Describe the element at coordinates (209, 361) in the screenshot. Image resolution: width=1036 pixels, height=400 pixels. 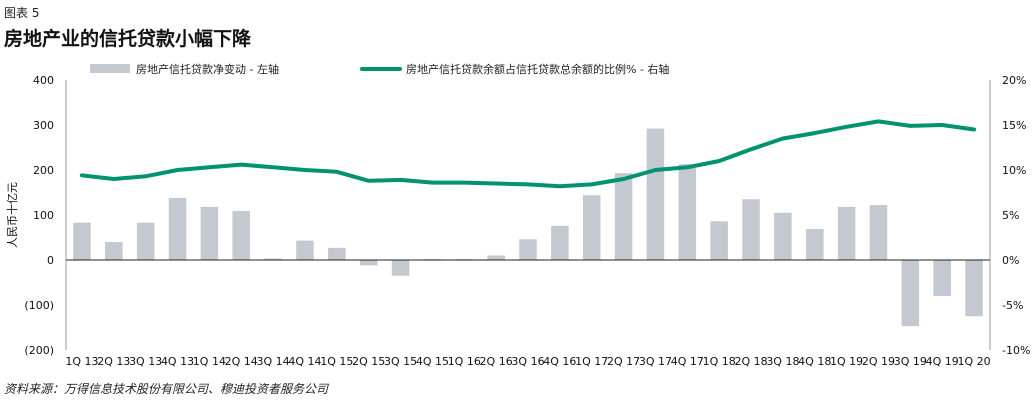
I see `x-axis-tick-label: 1Q 14` at that location.